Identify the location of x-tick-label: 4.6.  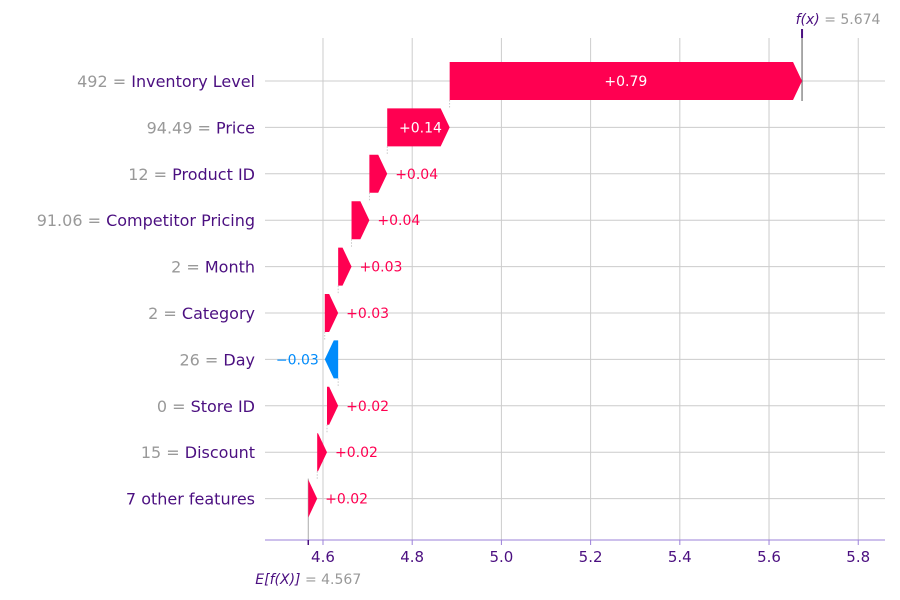
(323, 557).